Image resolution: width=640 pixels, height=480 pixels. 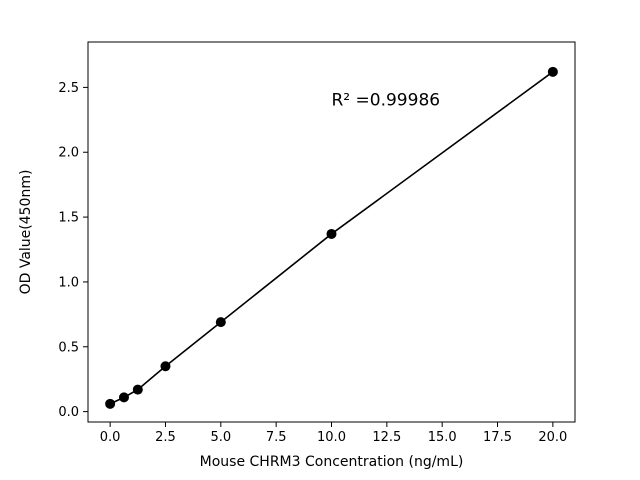 I want to click on y-tick-label: 0.5, so click(x=68, y=347).